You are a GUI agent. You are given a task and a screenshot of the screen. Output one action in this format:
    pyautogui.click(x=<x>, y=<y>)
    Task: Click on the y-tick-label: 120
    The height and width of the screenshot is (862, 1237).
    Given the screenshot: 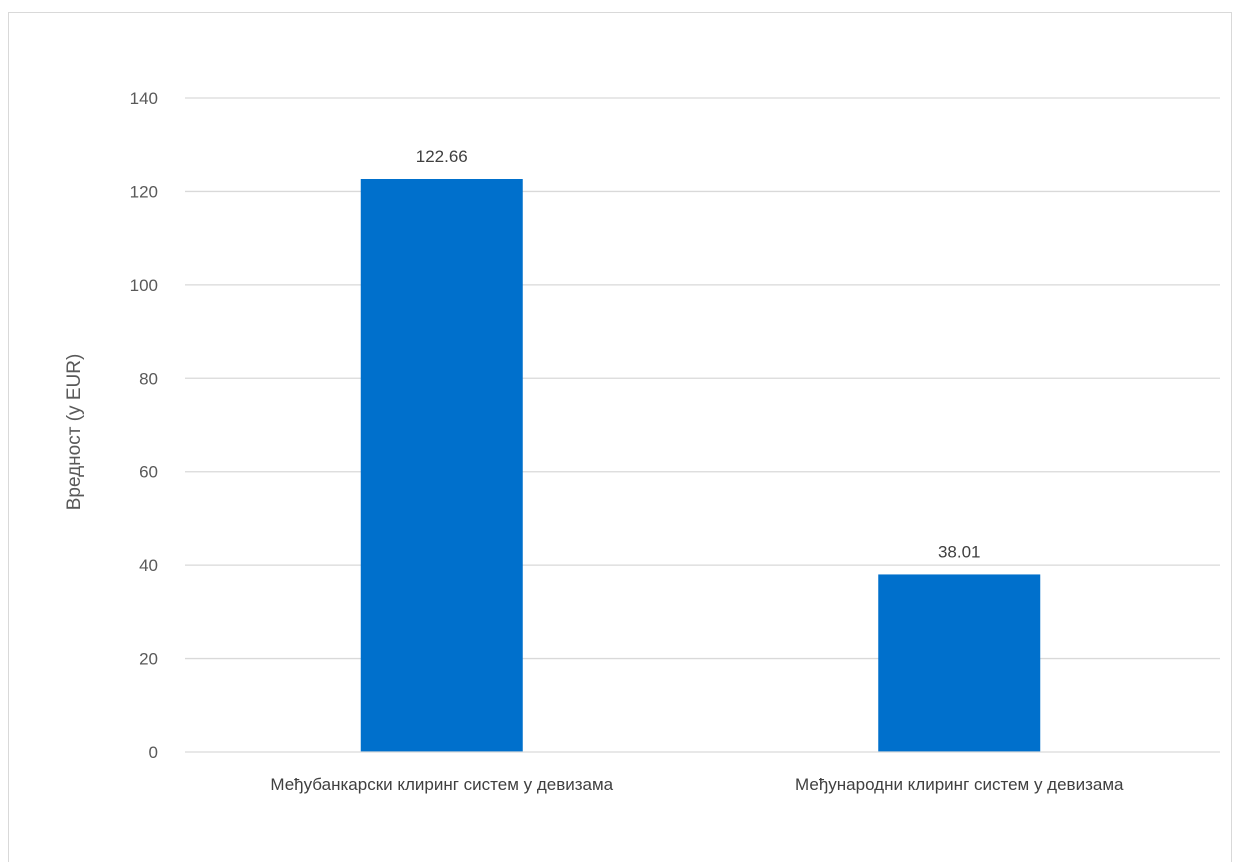 What is the action you would take?
    pyautogui.click(x=144, y=191)
    